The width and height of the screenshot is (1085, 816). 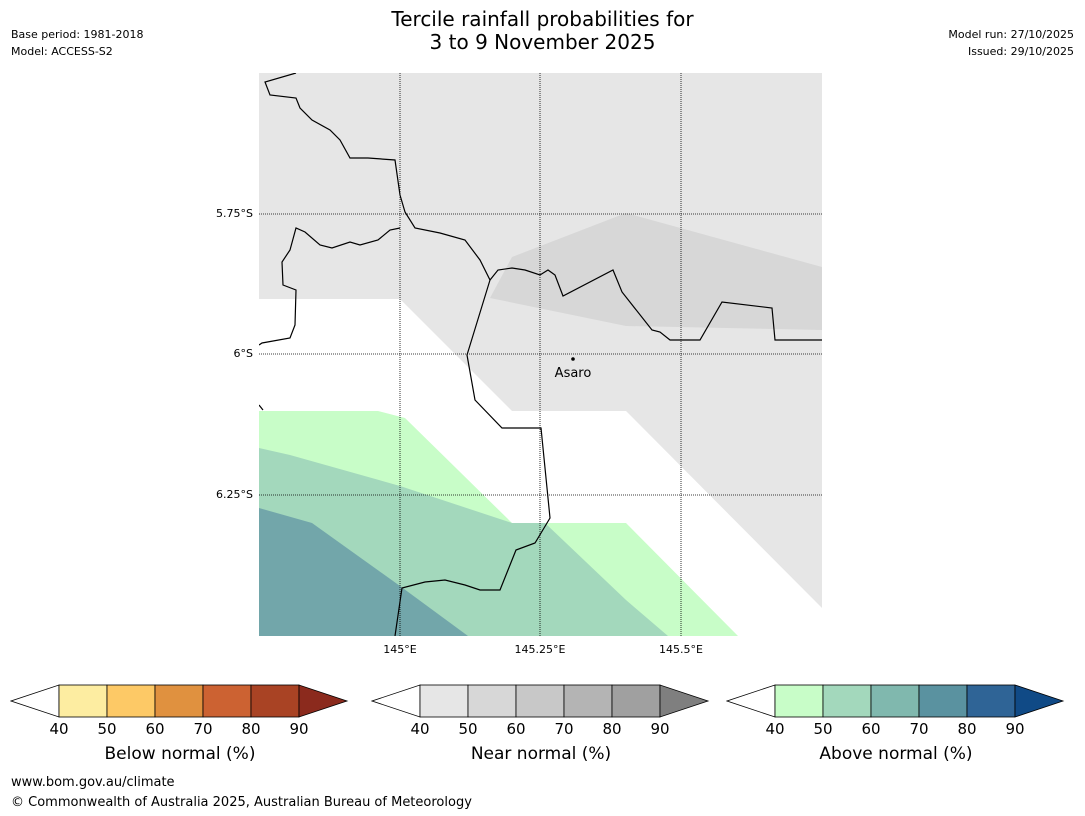 I want to click on lat-label-625: 6.25°S, so click(x=234, y=494).